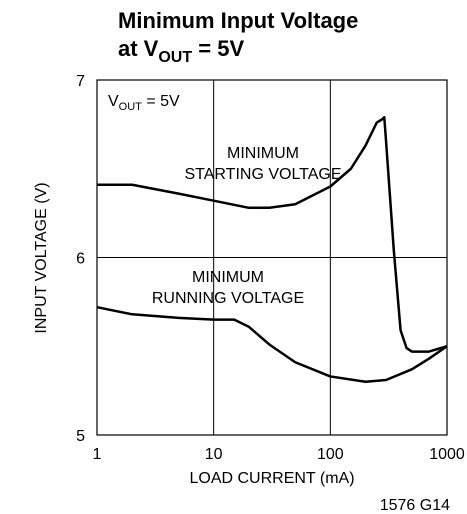 The width and height of the screenshot is (467, 514). I want to click on x-axis-label: LOAD CURRENT (mA), so click(271, 478).